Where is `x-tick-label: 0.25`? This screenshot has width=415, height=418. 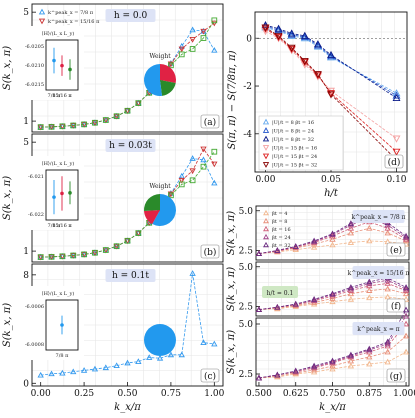 x-tick-label: 0.25 is located at coordinates (84, 394).